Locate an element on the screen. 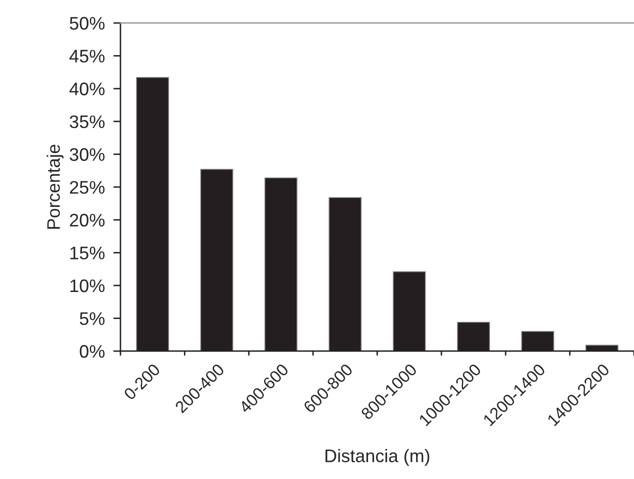  y-tick-label: 30% is located at coordinates (87, 154).